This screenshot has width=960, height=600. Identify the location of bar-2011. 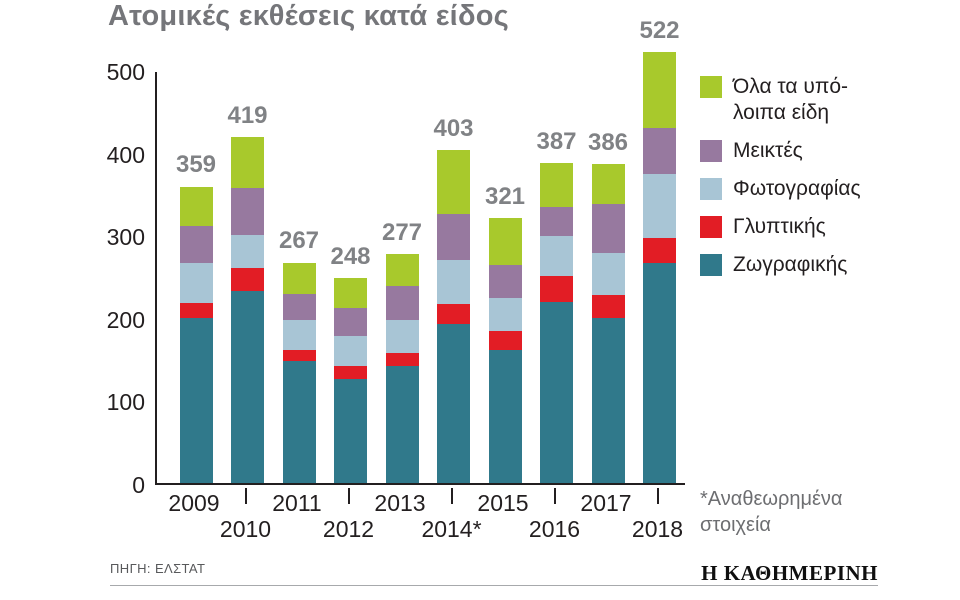
(299, 372).